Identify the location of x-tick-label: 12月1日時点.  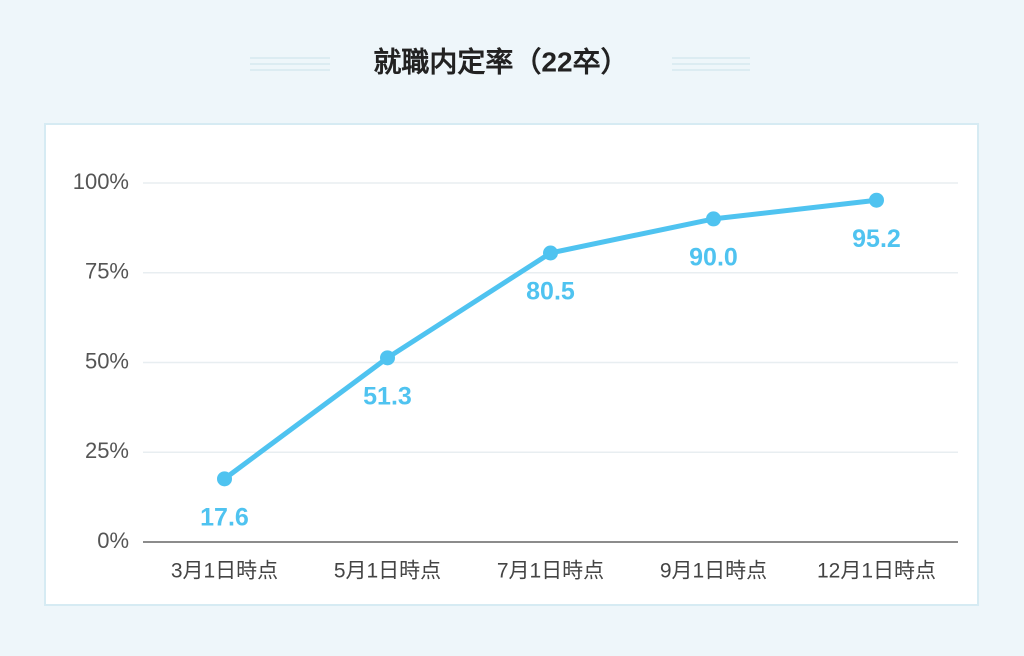
(876, 571).